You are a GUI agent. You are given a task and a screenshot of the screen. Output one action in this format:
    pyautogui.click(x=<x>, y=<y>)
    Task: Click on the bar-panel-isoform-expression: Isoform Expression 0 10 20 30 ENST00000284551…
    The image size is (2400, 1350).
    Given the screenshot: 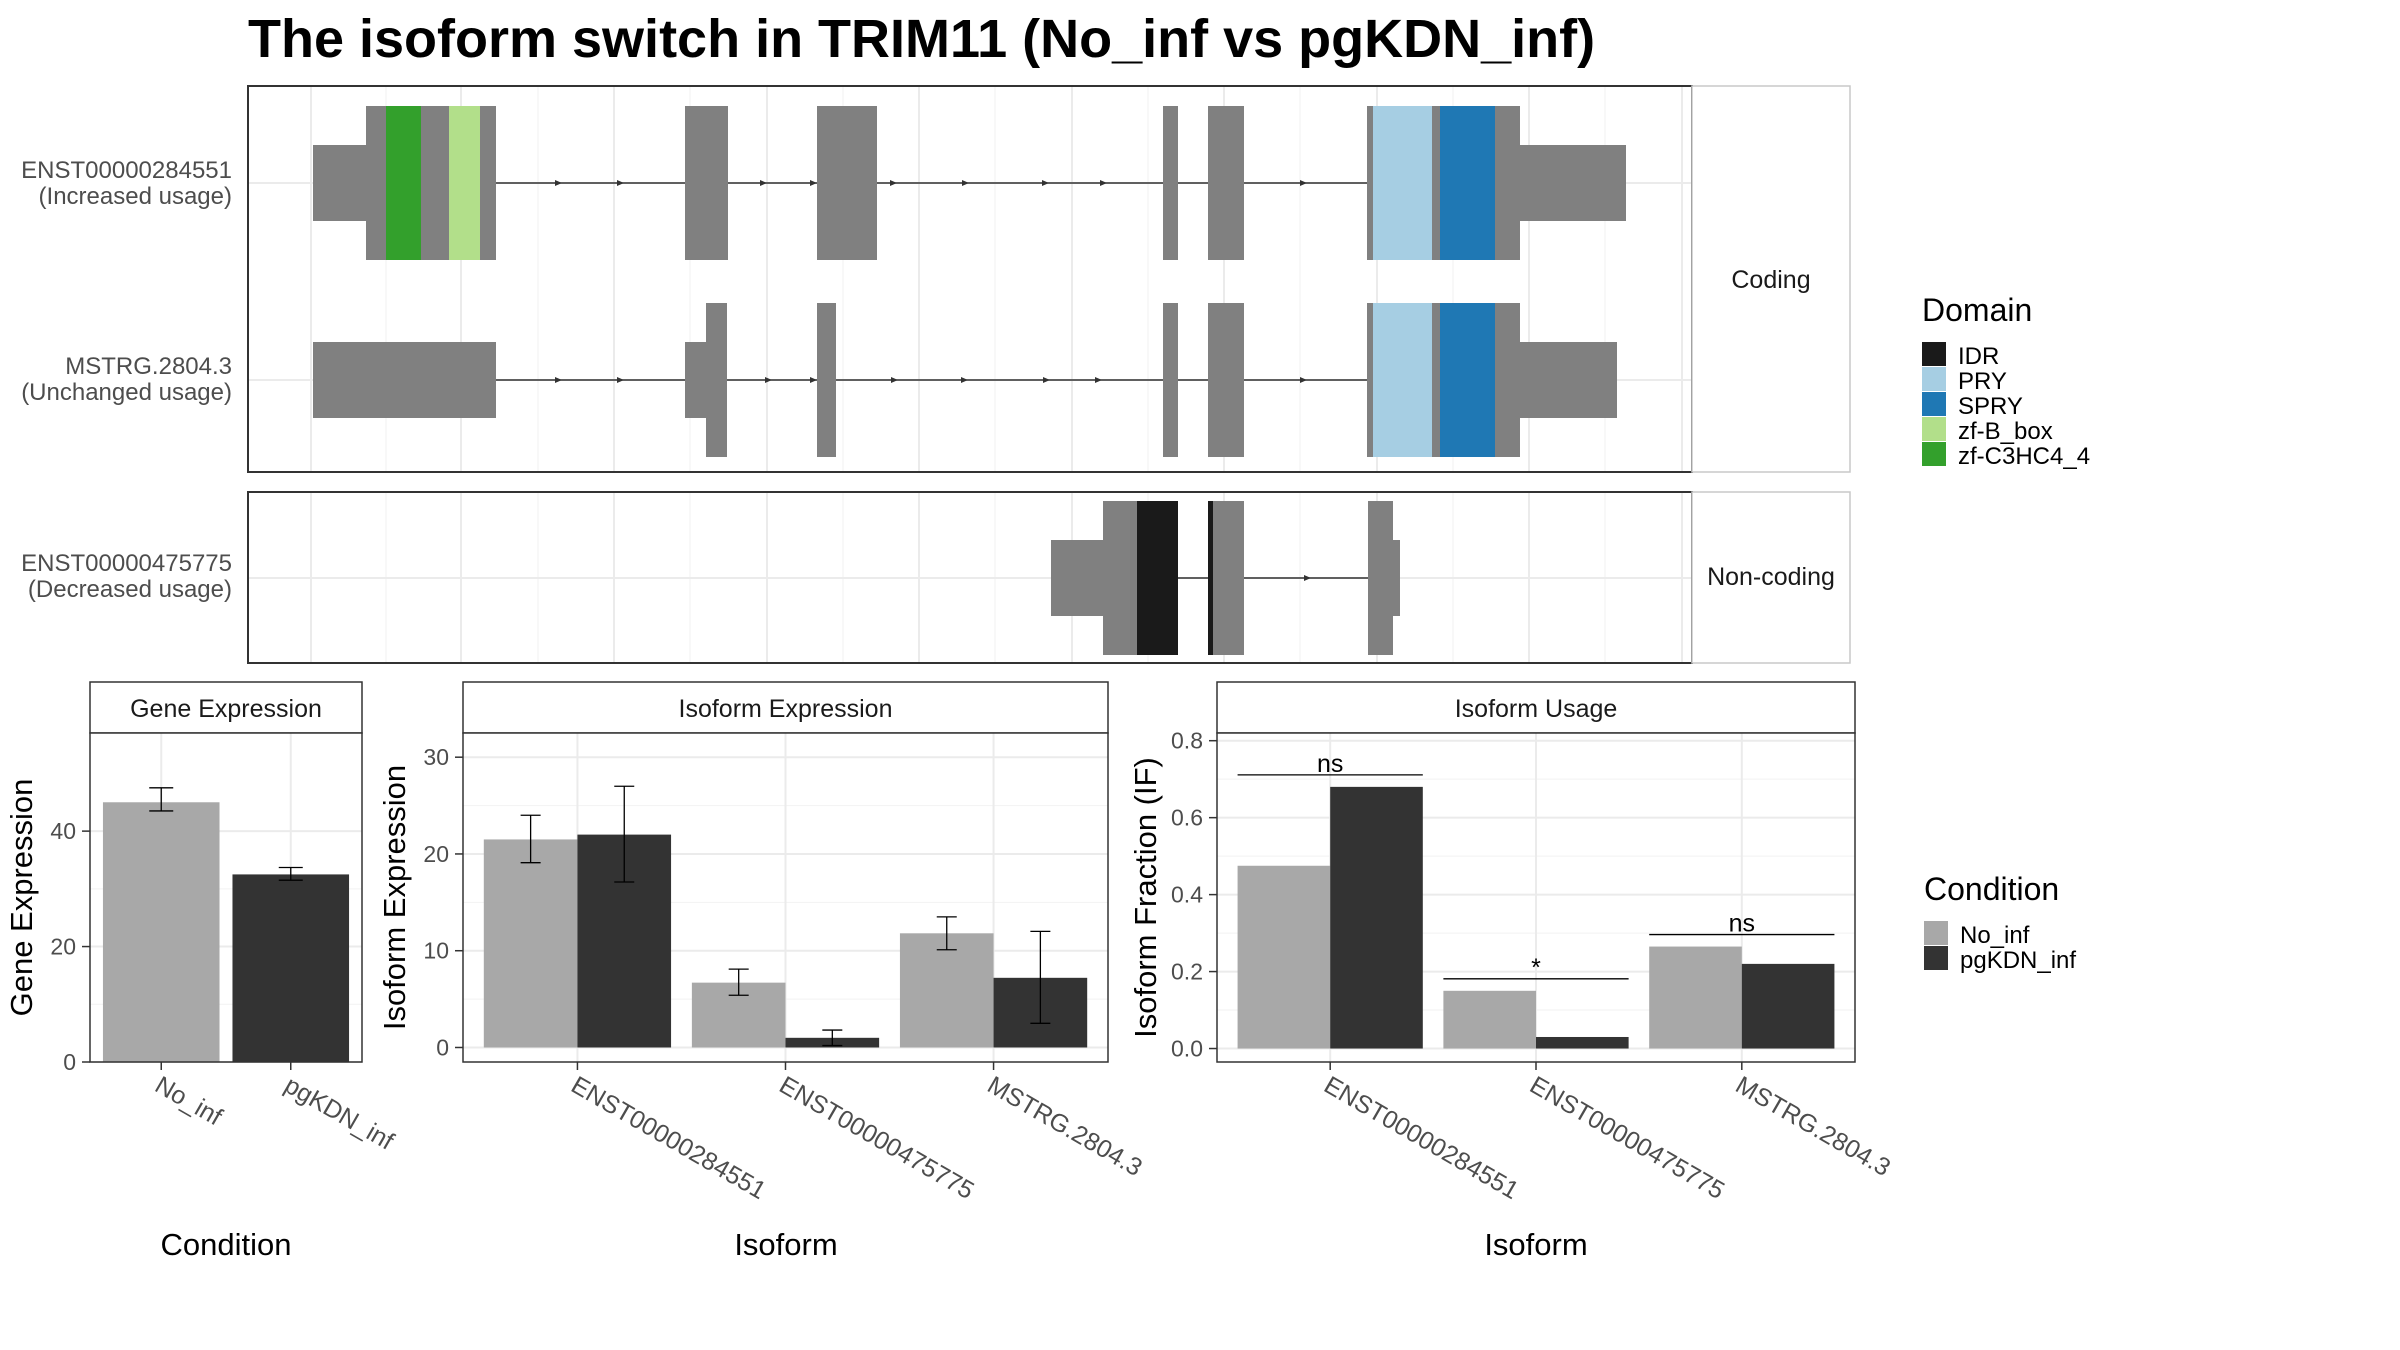 What is the action you would take?
    pyautogui.click(x=762, y=971)
    